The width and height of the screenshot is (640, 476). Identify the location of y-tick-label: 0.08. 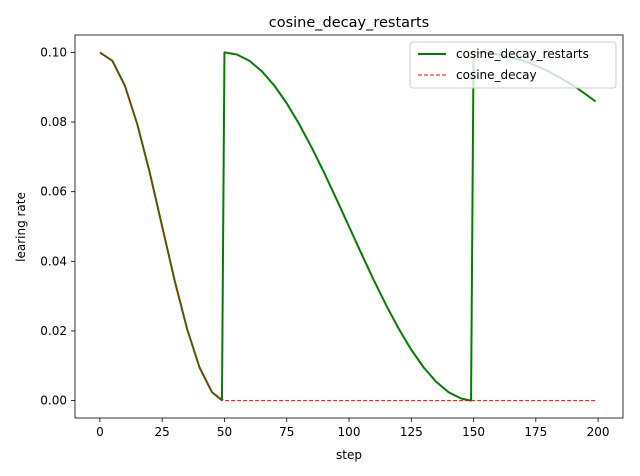
(53, 122).